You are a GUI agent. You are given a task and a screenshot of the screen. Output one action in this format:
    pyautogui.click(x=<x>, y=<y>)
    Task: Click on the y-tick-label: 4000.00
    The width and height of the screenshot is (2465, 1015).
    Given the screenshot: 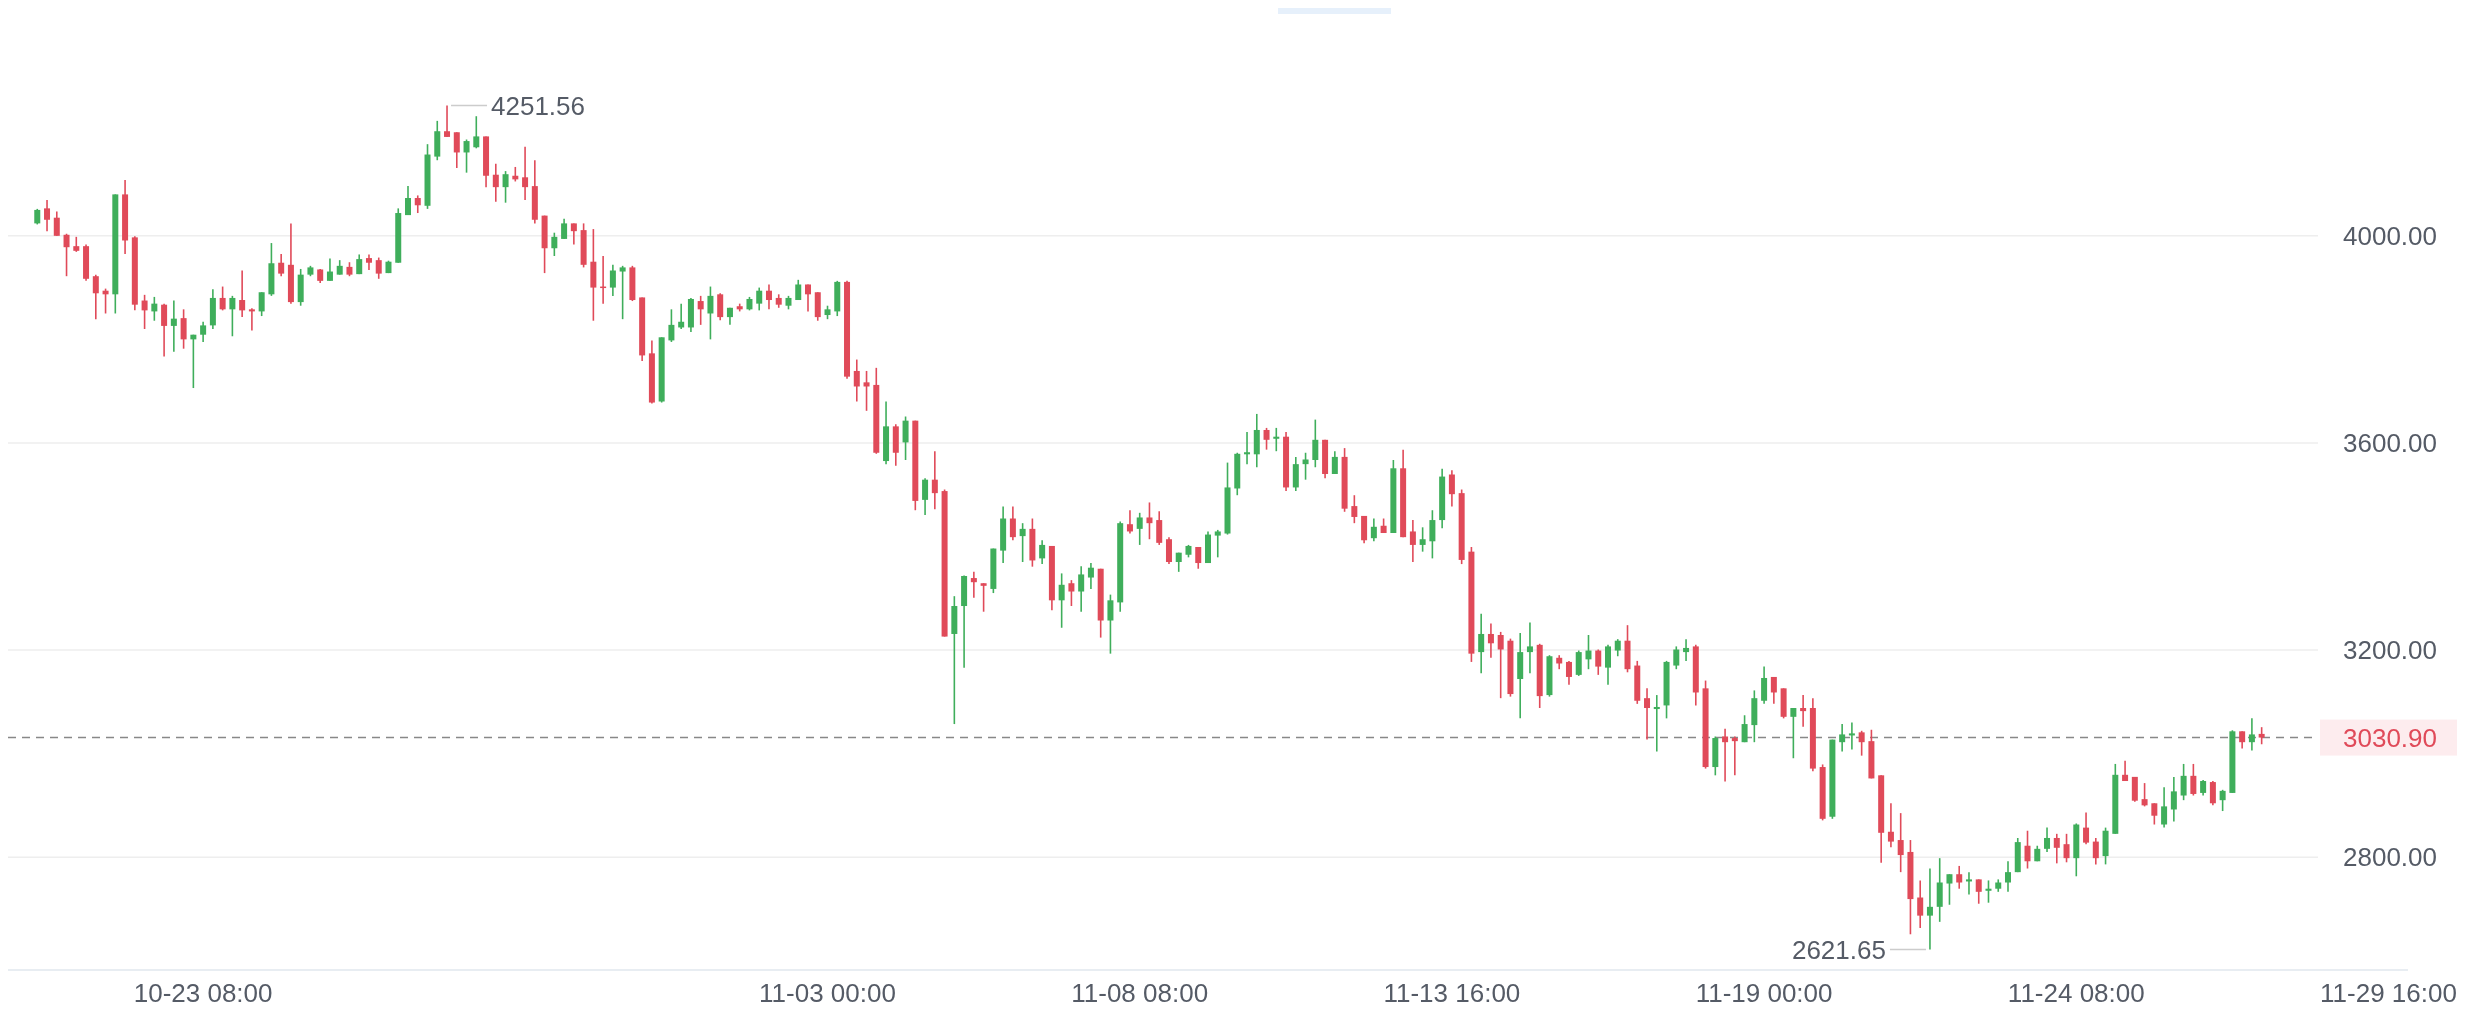 What is the action you would take?
    pyautogui.click(x=2390, y=235)
    